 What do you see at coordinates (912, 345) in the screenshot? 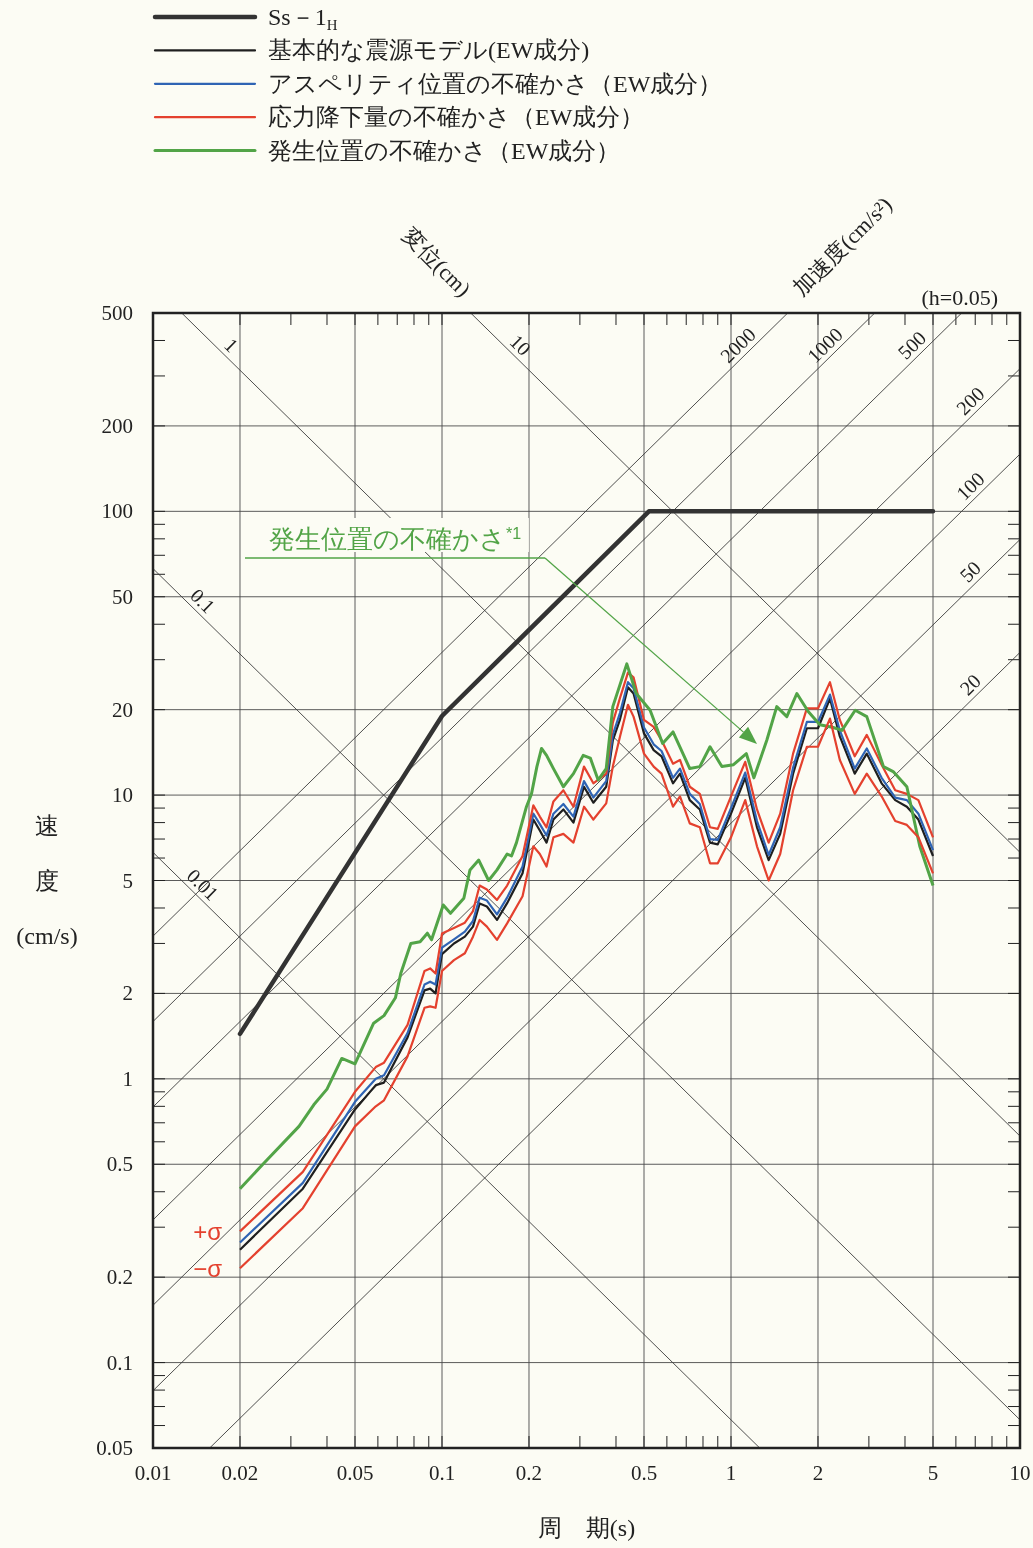
I see `text: 500` at bounding box center [912, 345].